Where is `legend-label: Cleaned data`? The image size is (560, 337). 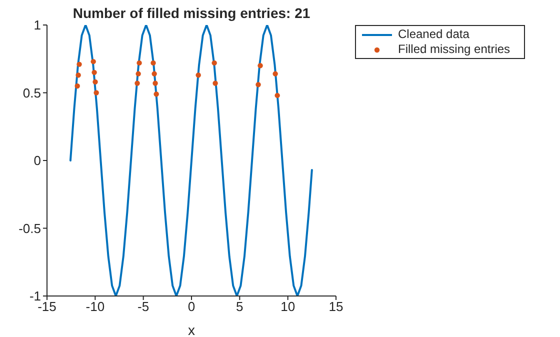
legend-label: Cleaned data is located at coordinates (434, 34).